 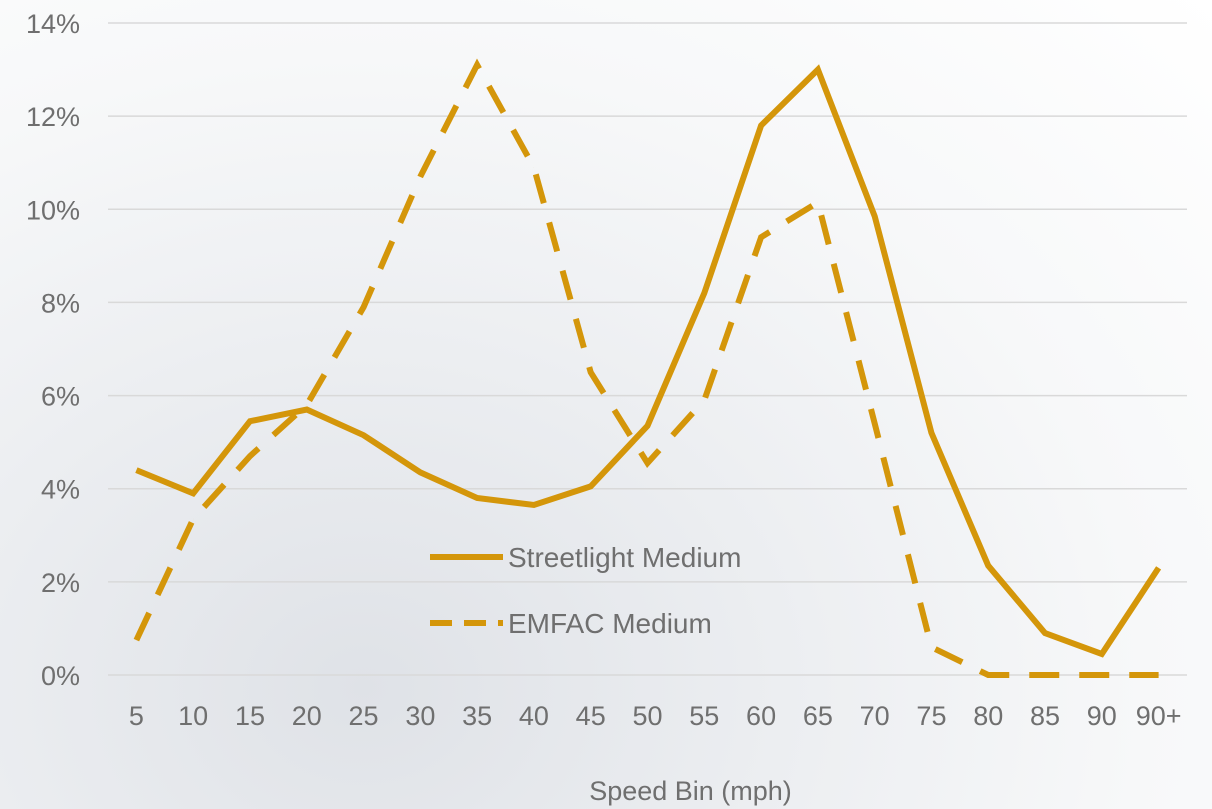 What do you see at coordinates (591, 716) in the screenshot?
I see `x-tick-label: 45` at bounding box center [591, 716].